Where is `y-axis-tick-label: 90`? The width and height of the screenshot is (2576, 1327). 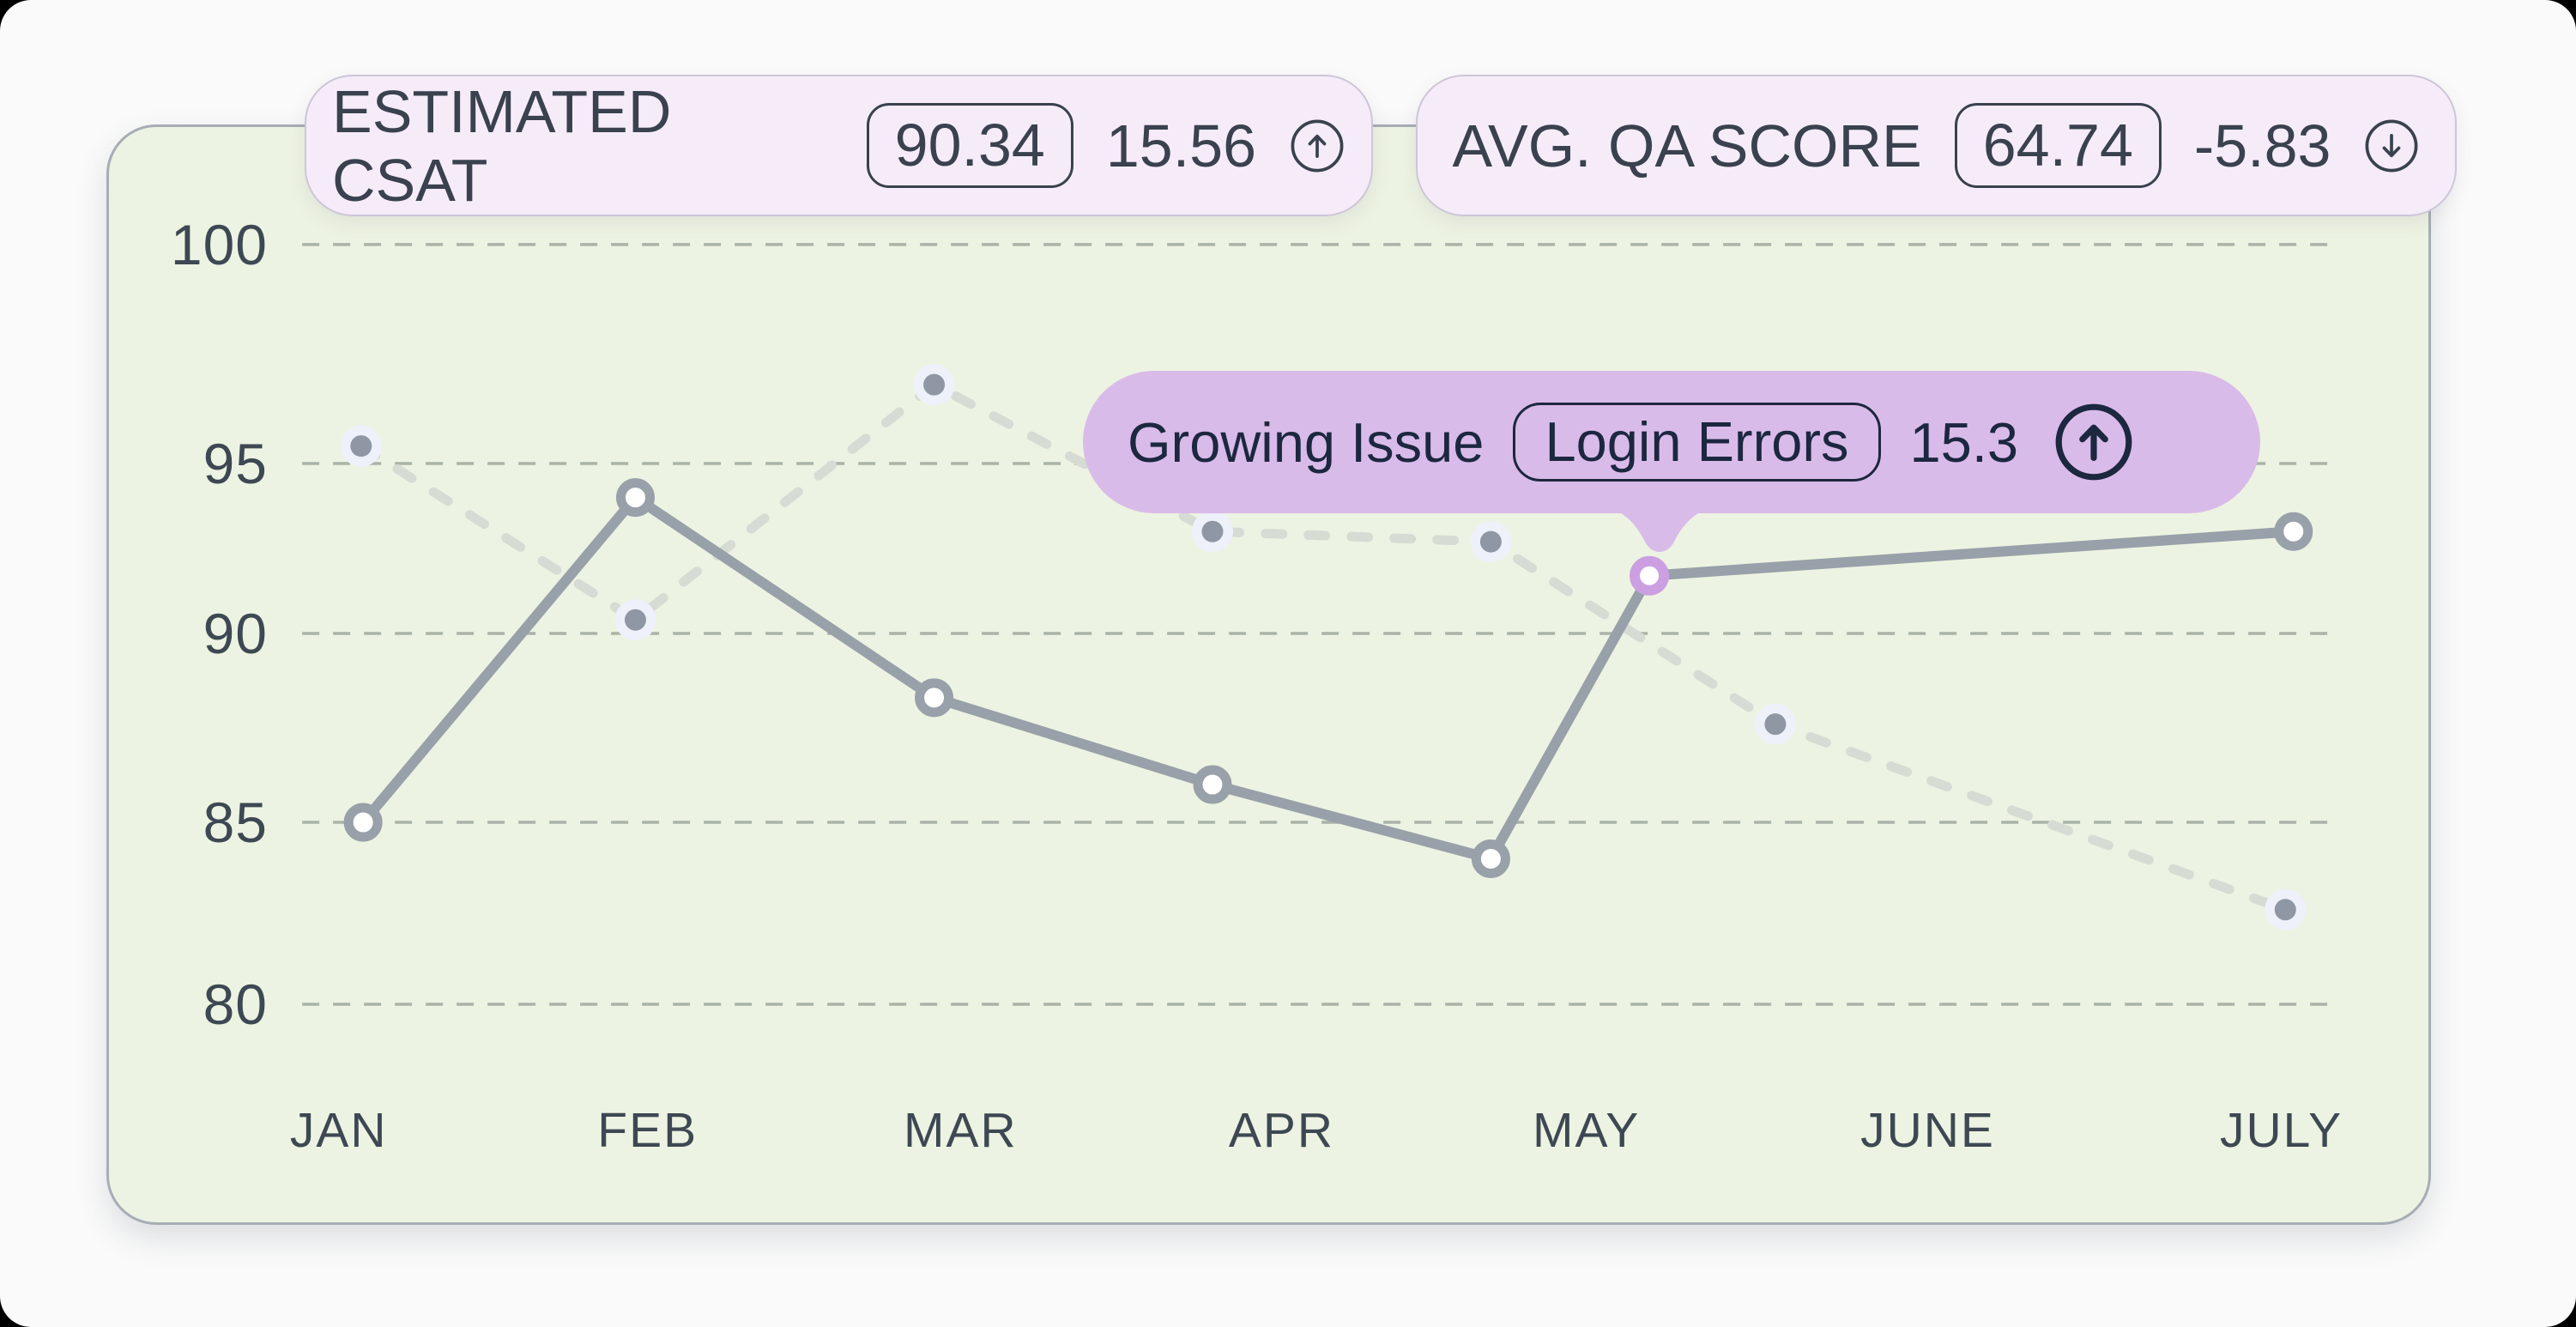
y-axis-tick-label: 90 is located at coordinates (235, 634).